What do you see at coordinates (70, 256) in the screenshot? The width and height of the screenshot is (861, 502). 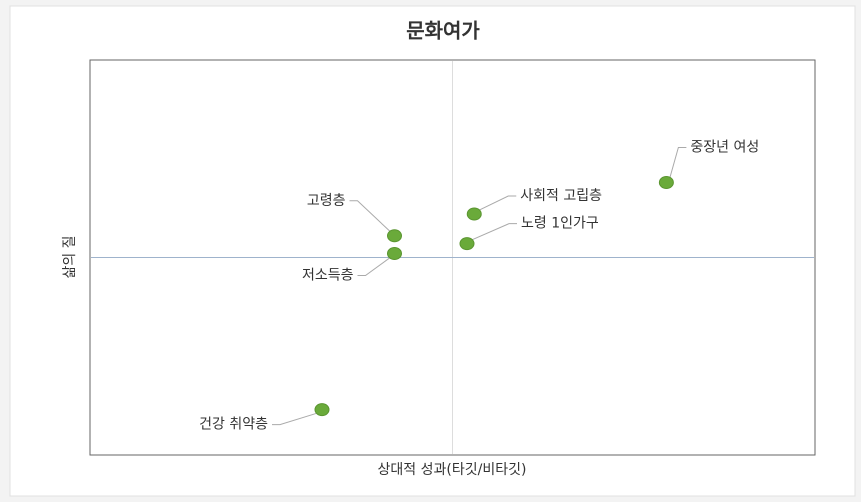 I see `y-axis-label: 삶의 질` at bounding box center [70, 256].